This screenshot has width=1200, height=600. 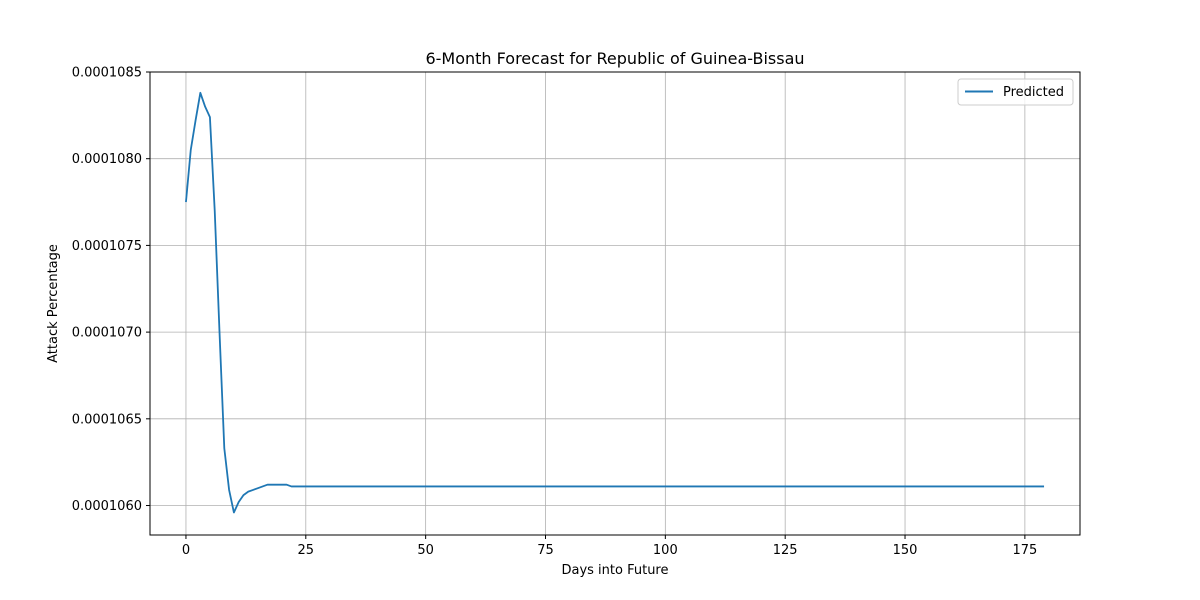 I want to click on x-tick-label: 175, so click(x=1024, y=550).